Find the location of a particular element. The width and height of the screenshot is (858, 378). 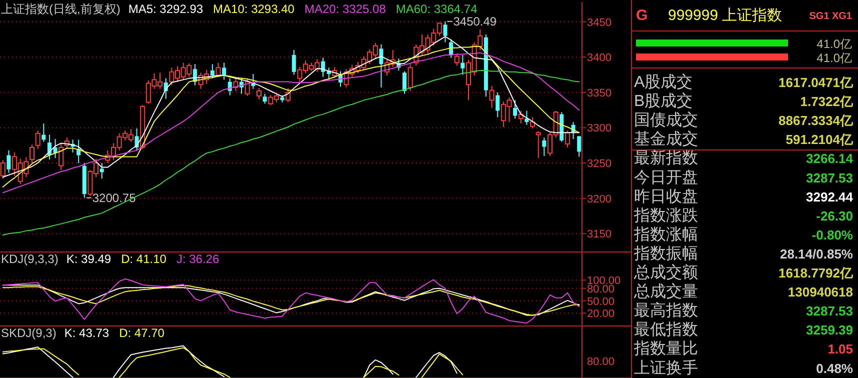

chart-title: 上证指数(日线,前复权) is located at coordinates (60, 9).